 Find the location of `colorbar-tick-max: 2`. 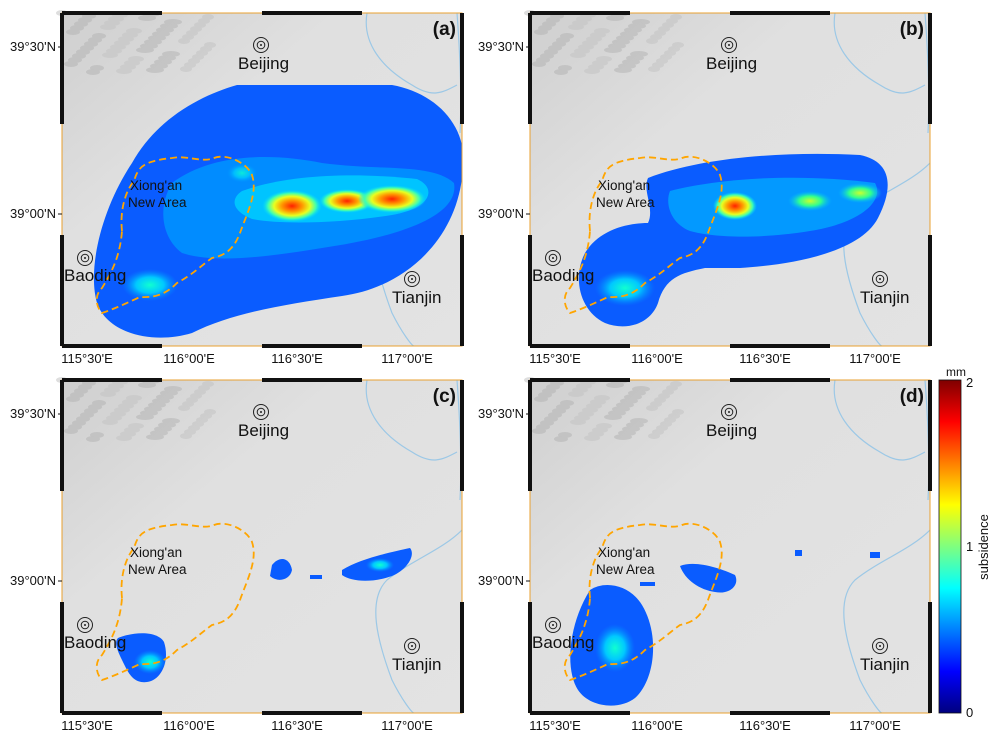

colorbar-tick-max: 2 is located at coordinates (969, 382).